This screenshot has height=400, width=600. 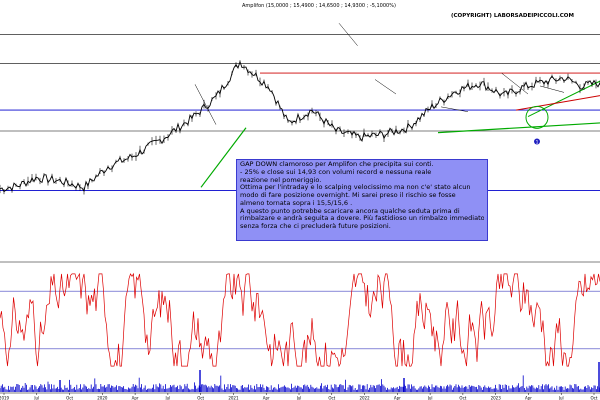 I want to click on chart-marker: 1, so click(x=537, y=141).